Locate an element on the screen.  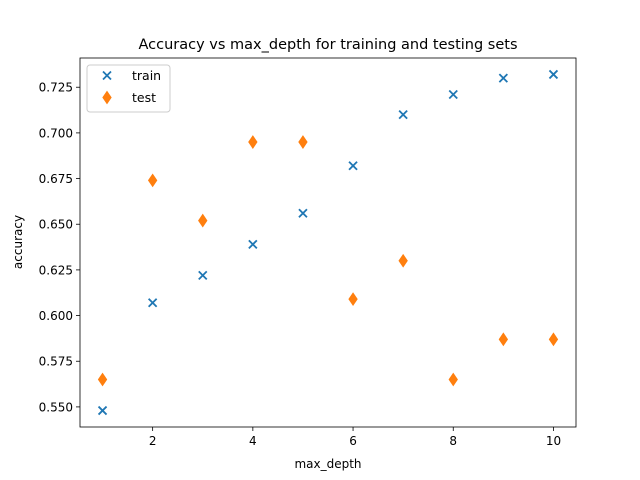
legend-label-train: train is located at coordinates (146, 75).